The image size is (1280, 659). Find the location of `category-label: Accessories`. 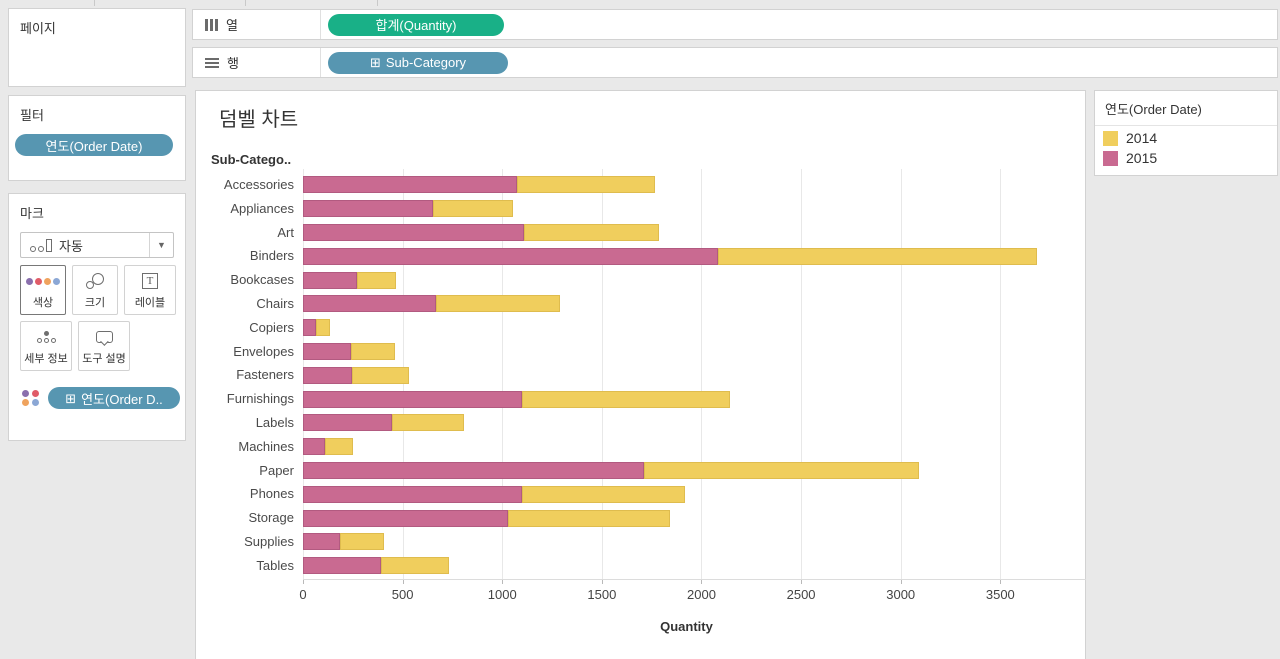

category-label: Accessories is located at coordinates (258, 184).